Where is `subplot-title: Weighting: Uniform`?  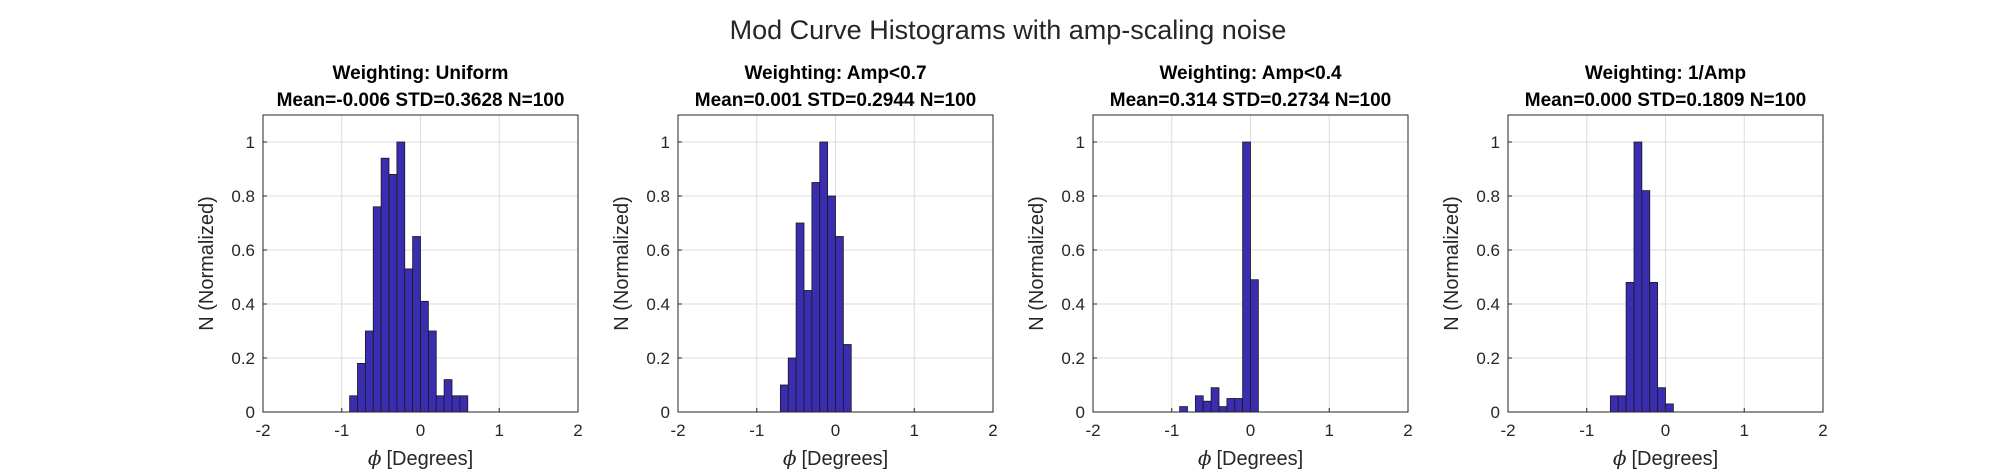
subplot-title: Weighting: Uniform is located at coordinates (421, 73).